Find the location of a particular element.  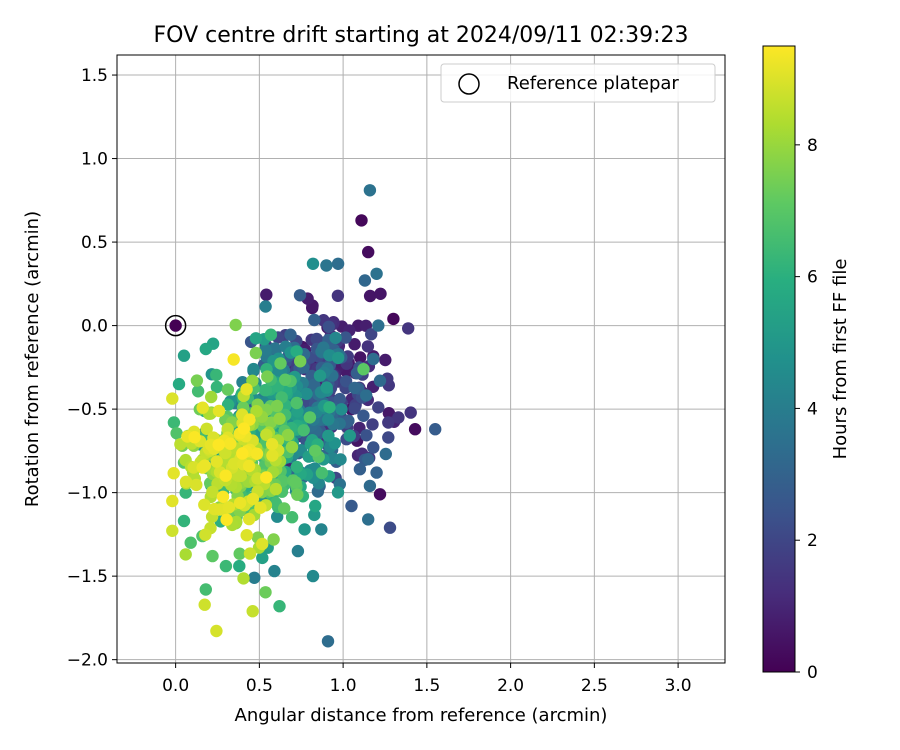

y-tick-label: 0.5 is located at coordinates (94, 243).